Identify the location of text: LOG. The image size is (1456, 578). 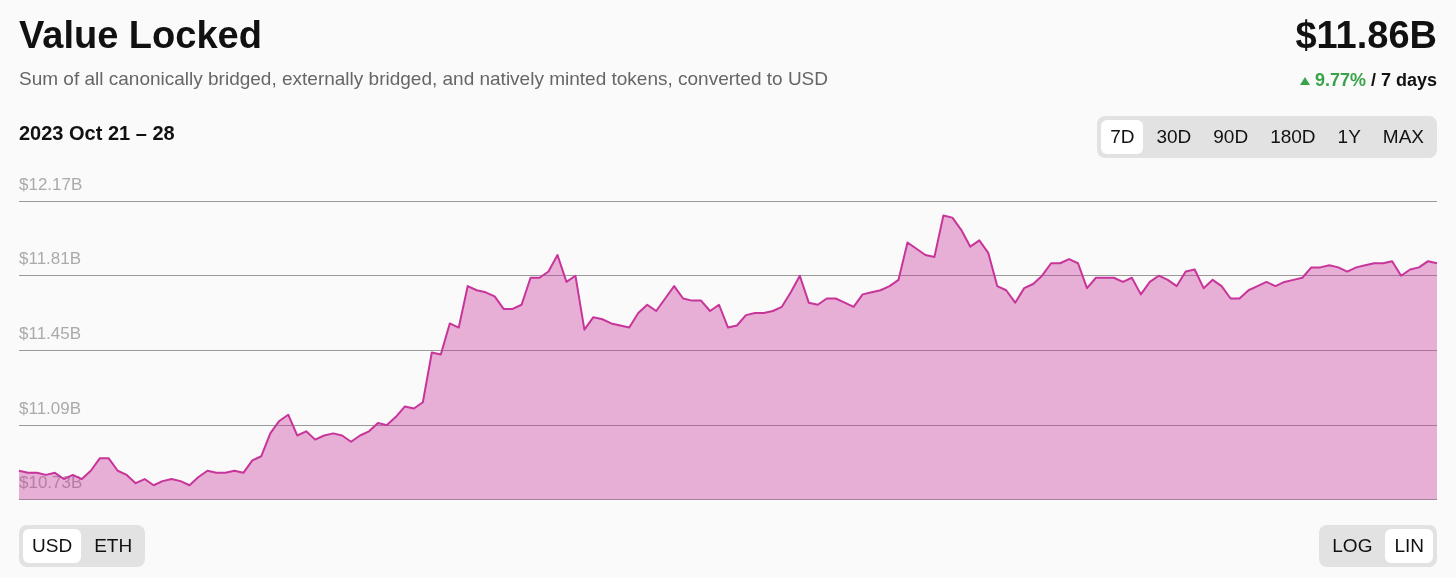
(1352, 546).